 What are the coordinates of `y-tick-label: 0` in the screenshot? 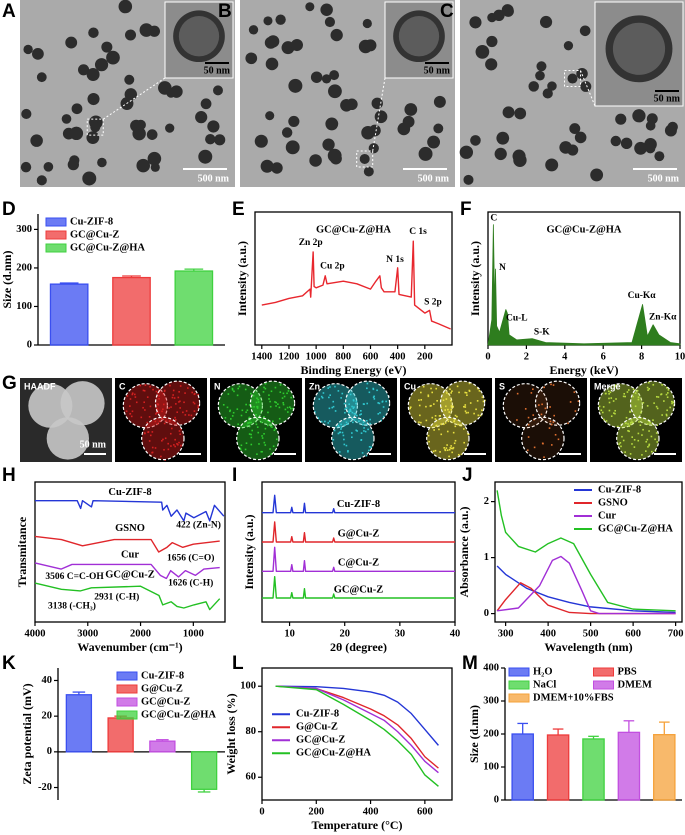 It's located at (49, 751).